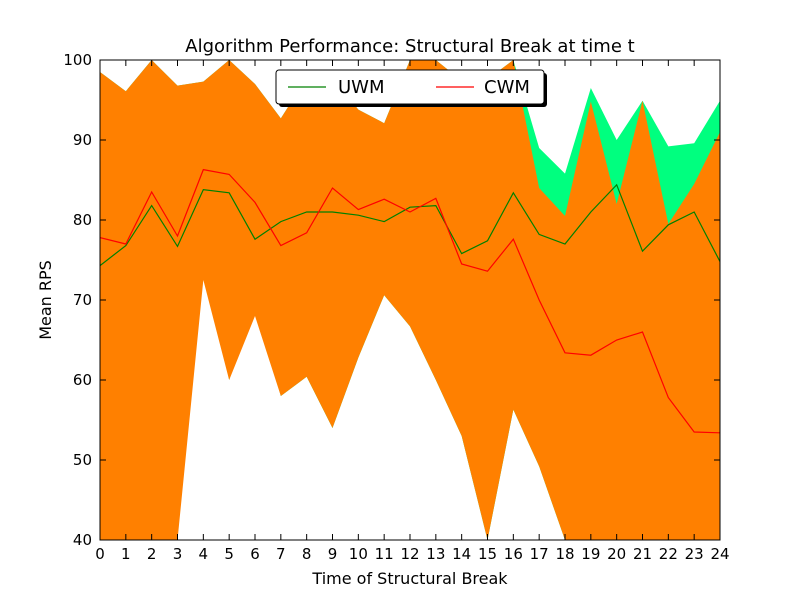 The image size is (800, 600). I want to click on x-tick-label: 23, so click(694, 554).